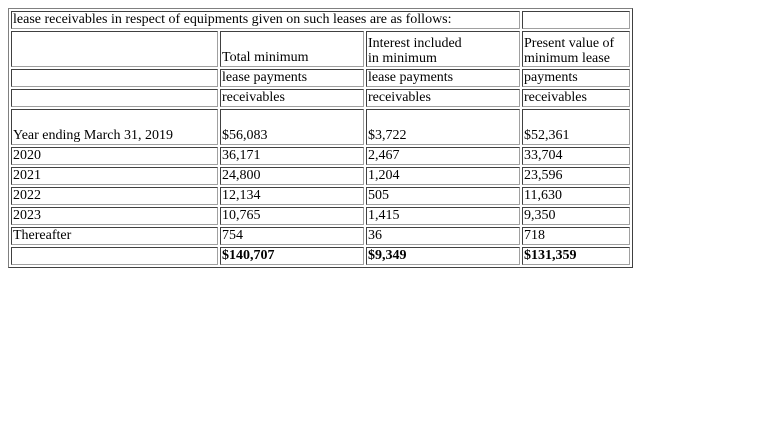 The height and width of the screenshot is (433, 764). Describe the element at coordinates (292, 156) in the screenshot. I see `cell-total: 36,171` at that location.